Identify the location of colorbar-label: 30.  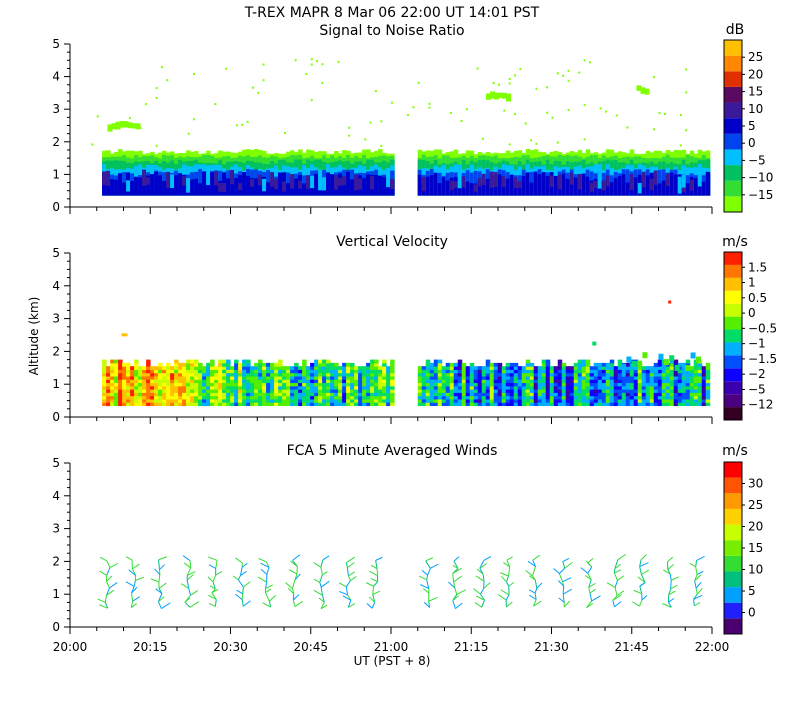
(755, 484).